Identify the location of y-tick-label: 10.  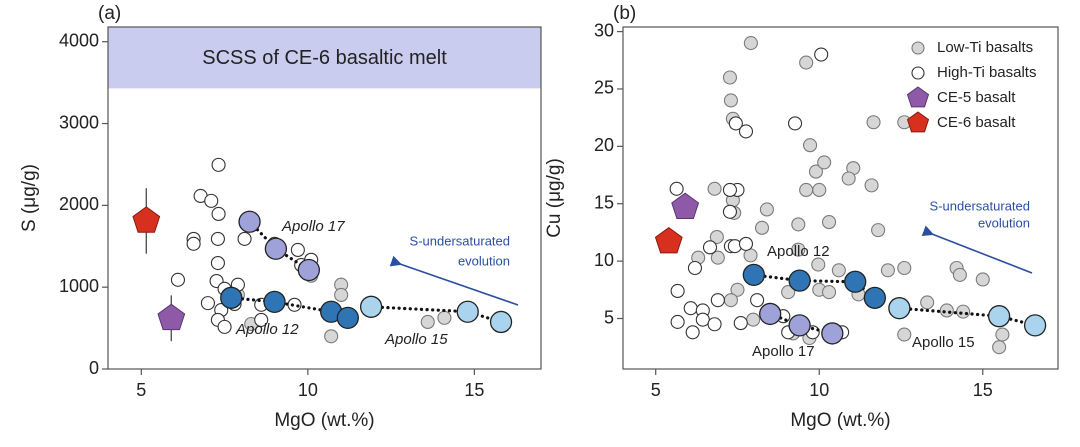
(604, 260).